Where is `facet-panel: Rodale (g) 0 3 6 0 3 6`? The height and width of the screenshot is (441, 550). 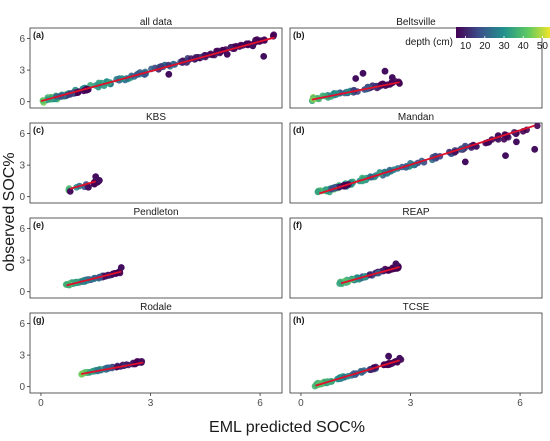
facet-panel: Rodale (g) 0 3 6 0 3 6 is located at coordinates (151, 355).